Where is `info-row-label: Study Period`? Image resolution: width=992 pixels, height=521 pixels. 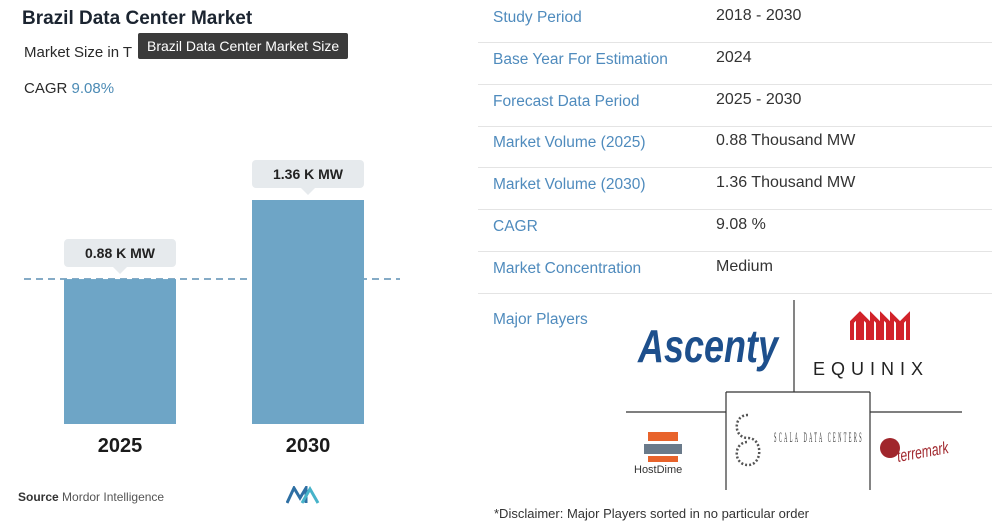
info-row-label: Study Period is located at coordinates (537, 17).